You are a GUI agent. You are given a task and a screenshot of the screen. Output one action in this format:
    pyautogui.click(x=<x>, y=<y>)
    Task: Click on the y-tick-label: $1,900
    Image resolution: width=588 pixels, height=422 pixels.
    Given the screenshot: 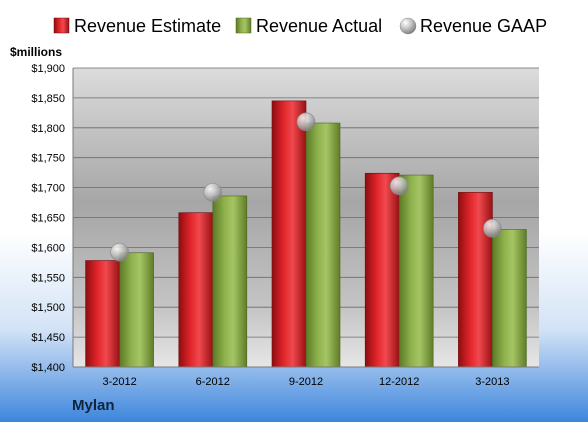 What is the action you would take?
    pyautogui.click(x=48, y=69)
    